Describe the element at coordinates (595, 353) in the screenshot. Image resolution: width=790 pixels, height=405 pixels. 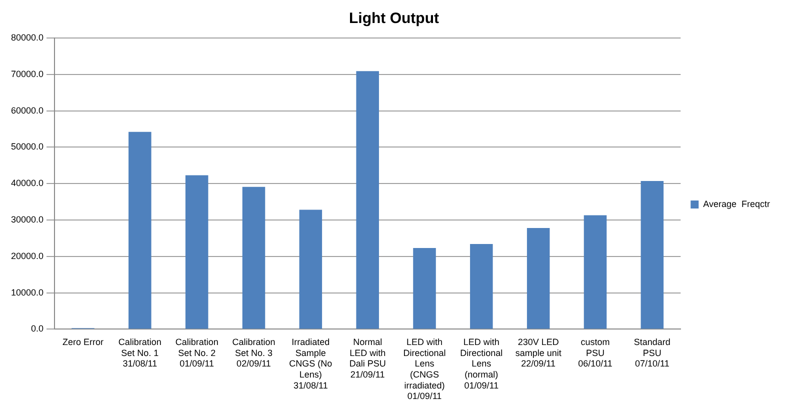
I see `x-tick-label: custom PSU 06/10/11` at that location.